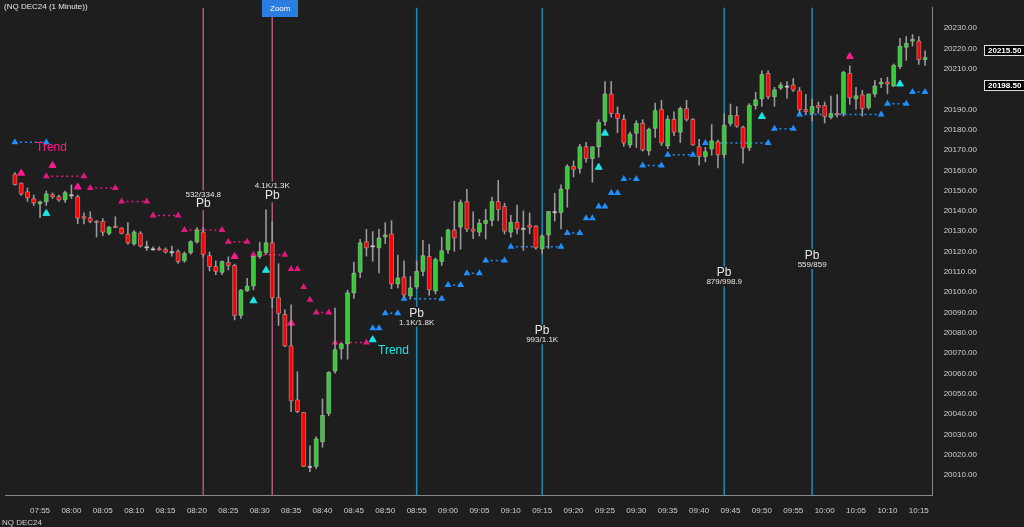  I want to click on x-tick-label: 09:15, so click(542, 511).